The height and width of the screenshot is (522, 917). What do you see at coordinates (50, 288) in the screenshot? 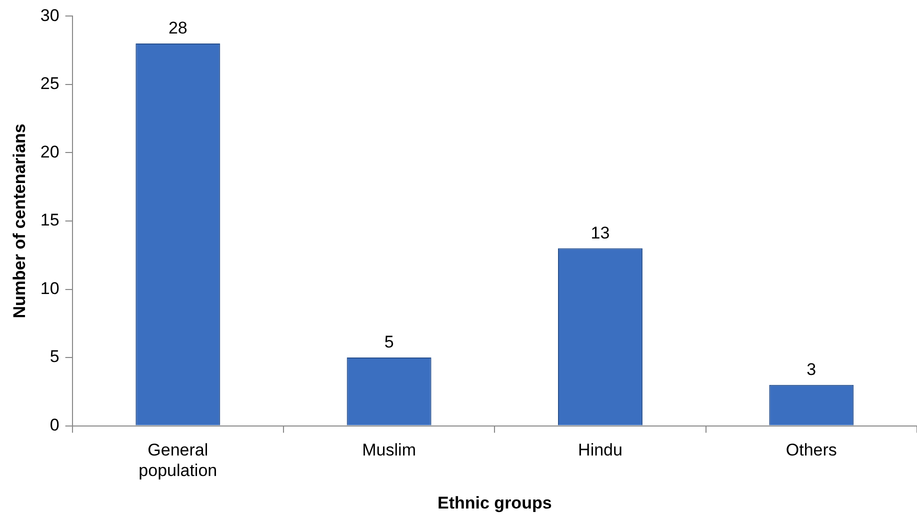
I see `y-tick-label: 10` at bounding box center [50, 288].